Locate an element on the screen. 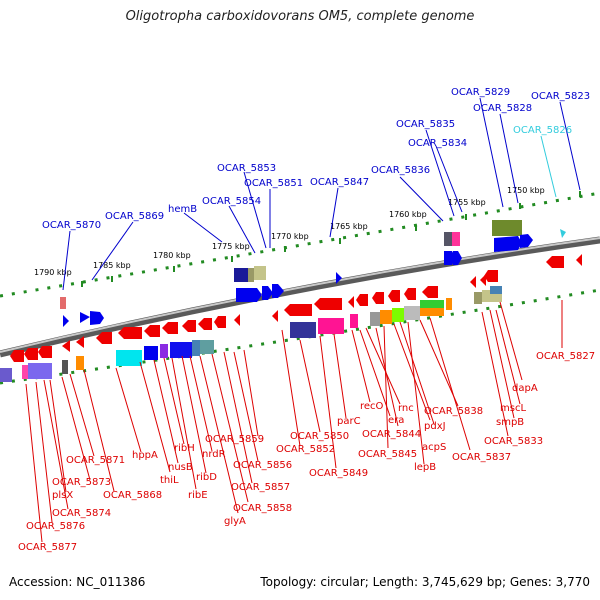 The image size is (600, 600). scale-ticks is located at coordinates (331, 239).